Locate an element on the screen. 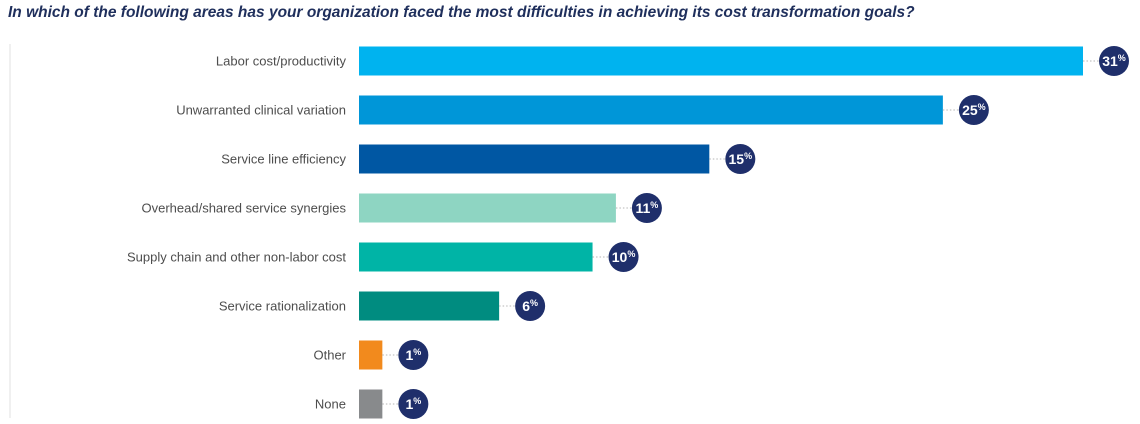 This screenshot has height=424, width=1140. value-label: 25% is located at coordinates (974, 110).